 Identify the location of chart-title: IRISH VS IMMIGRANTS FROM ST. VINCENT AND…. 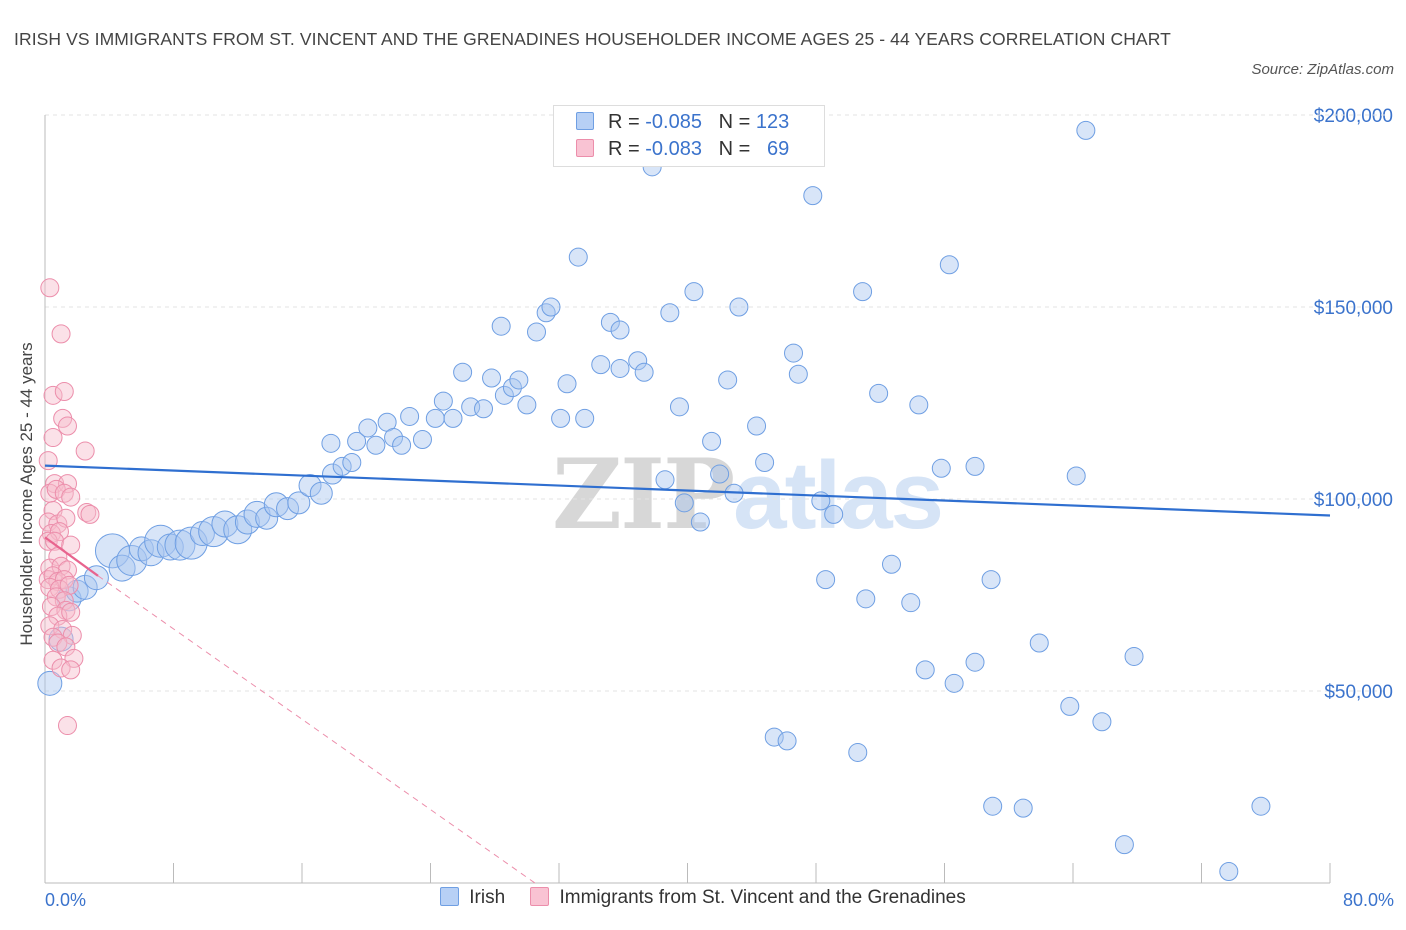
(592, 39).